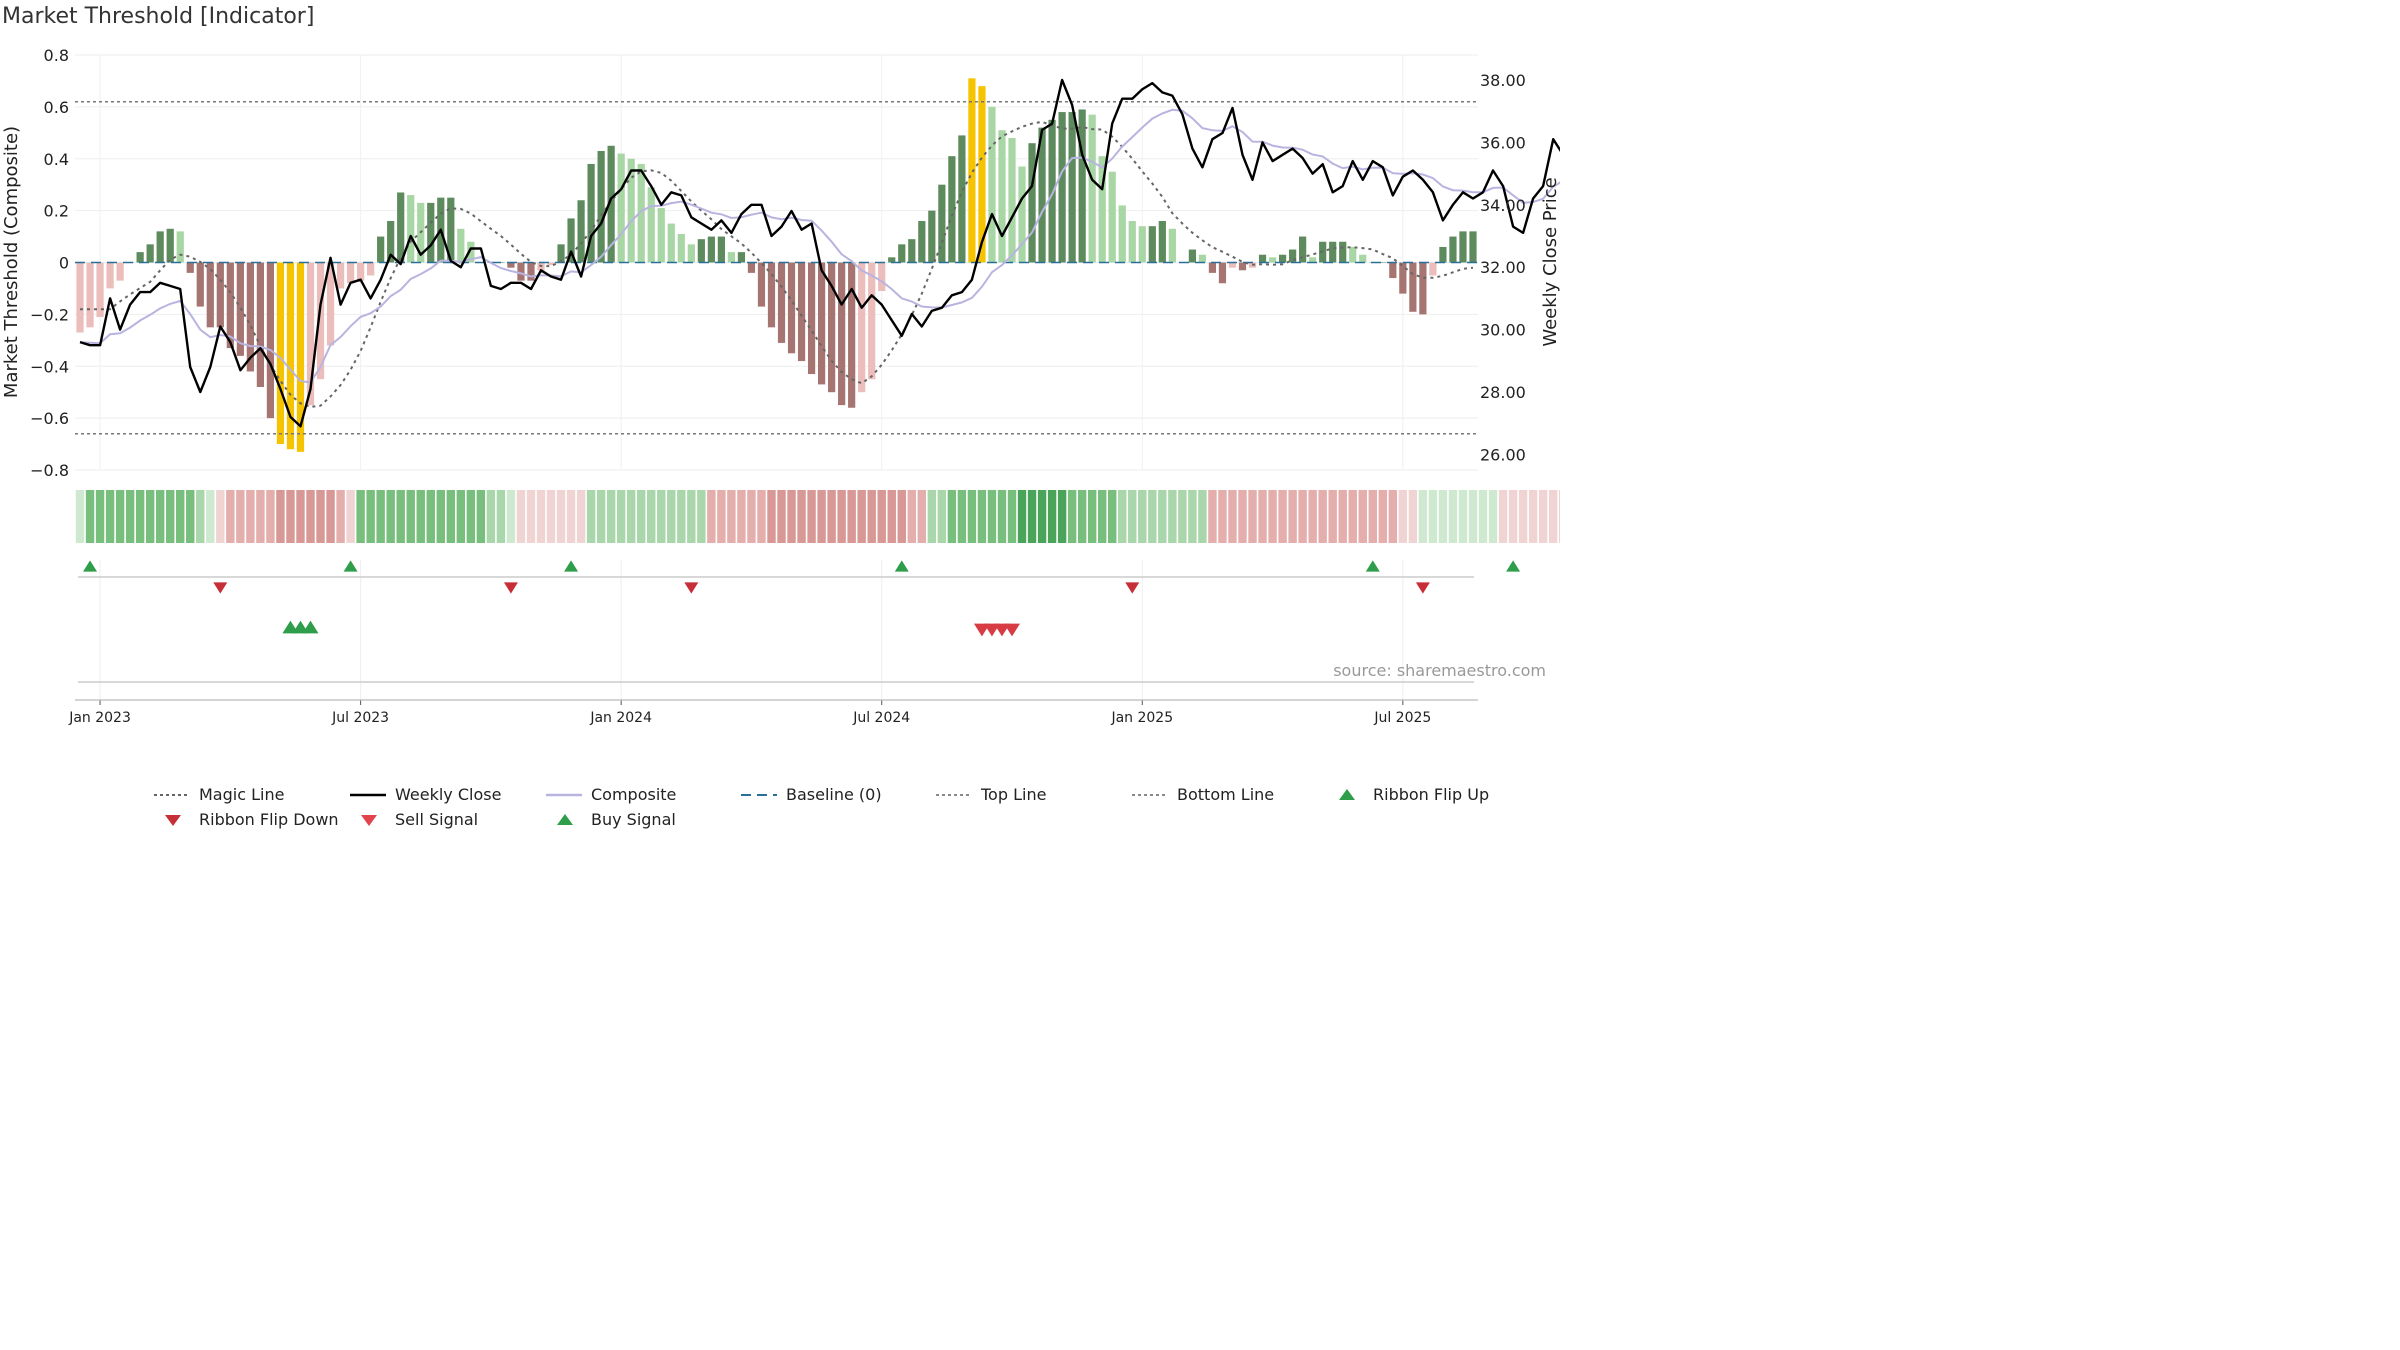  What do you see at coordinates (1503, 267) in the screenshot?
I see `right-tick-label: 32.00` at bounding box center [1503, 267].